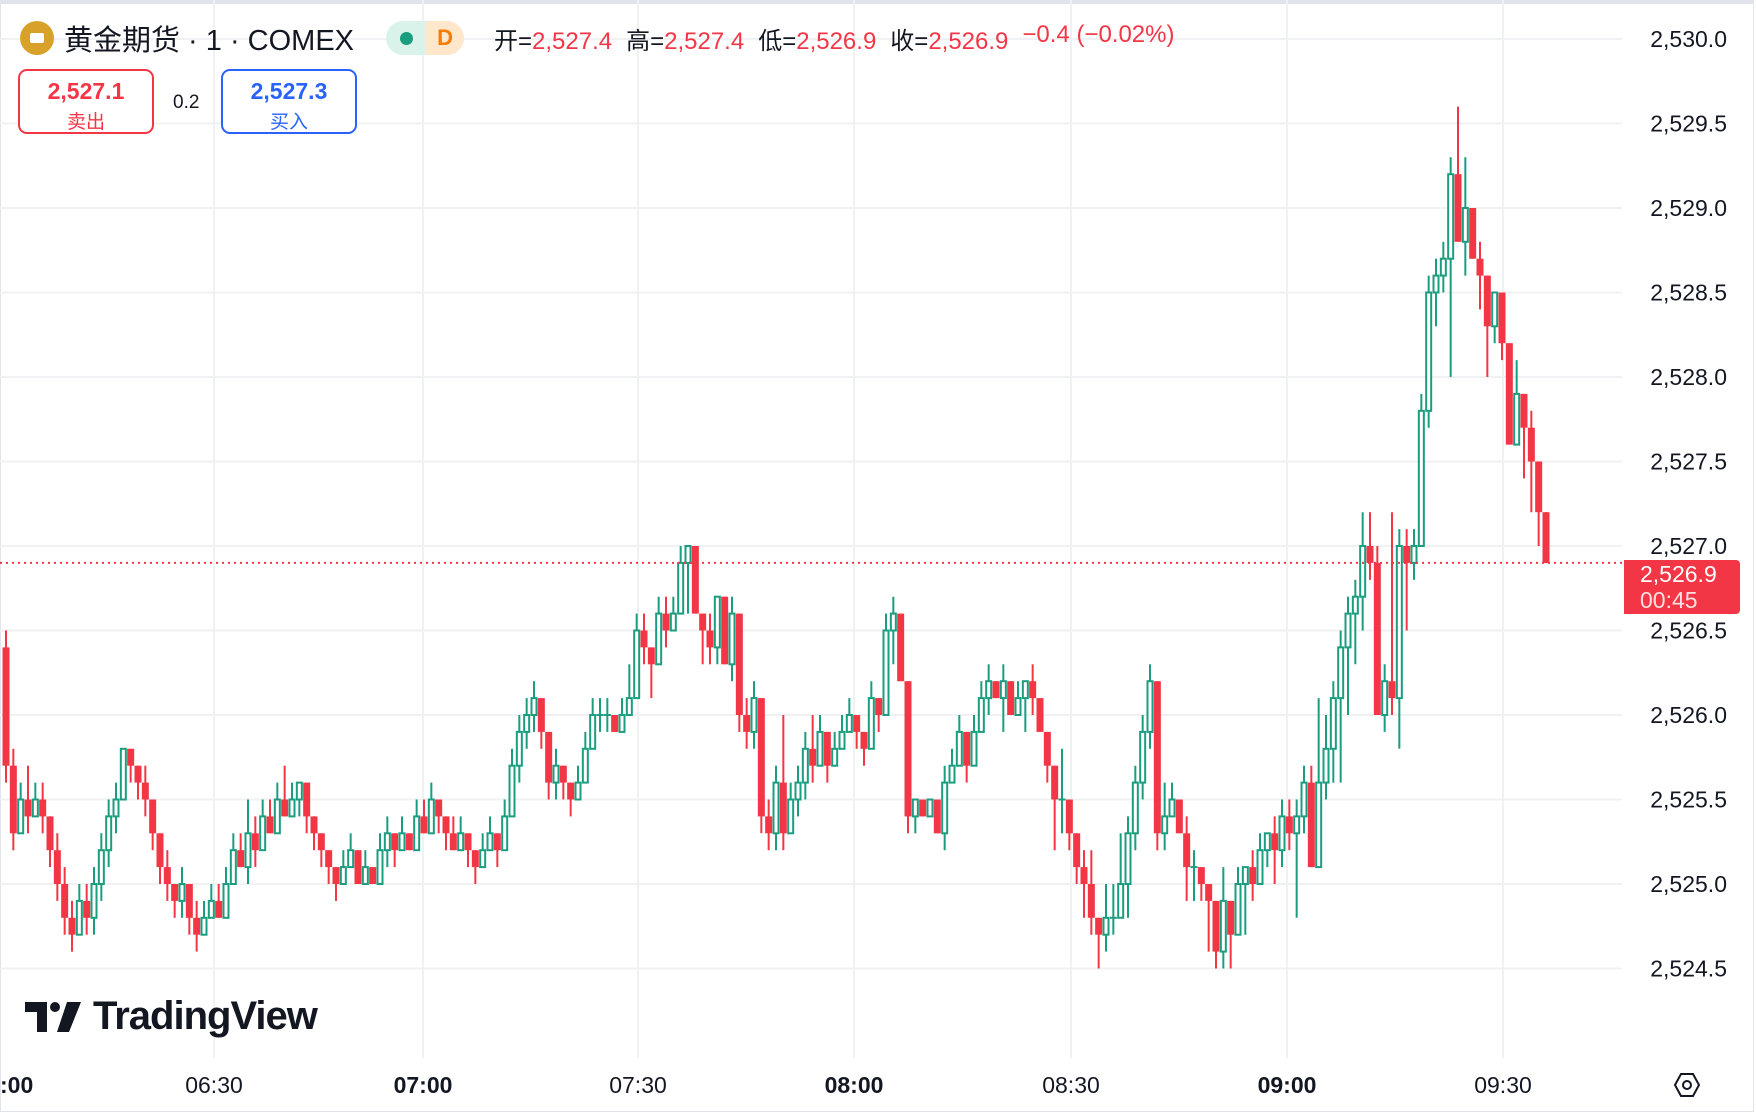 The width and height of the screenshot is (1756, 1116). What do you see at coordinates (1688, 124) in the screenshot?
I see `price-tick-label: 2,529.5` at bounding box center [1688, 124].